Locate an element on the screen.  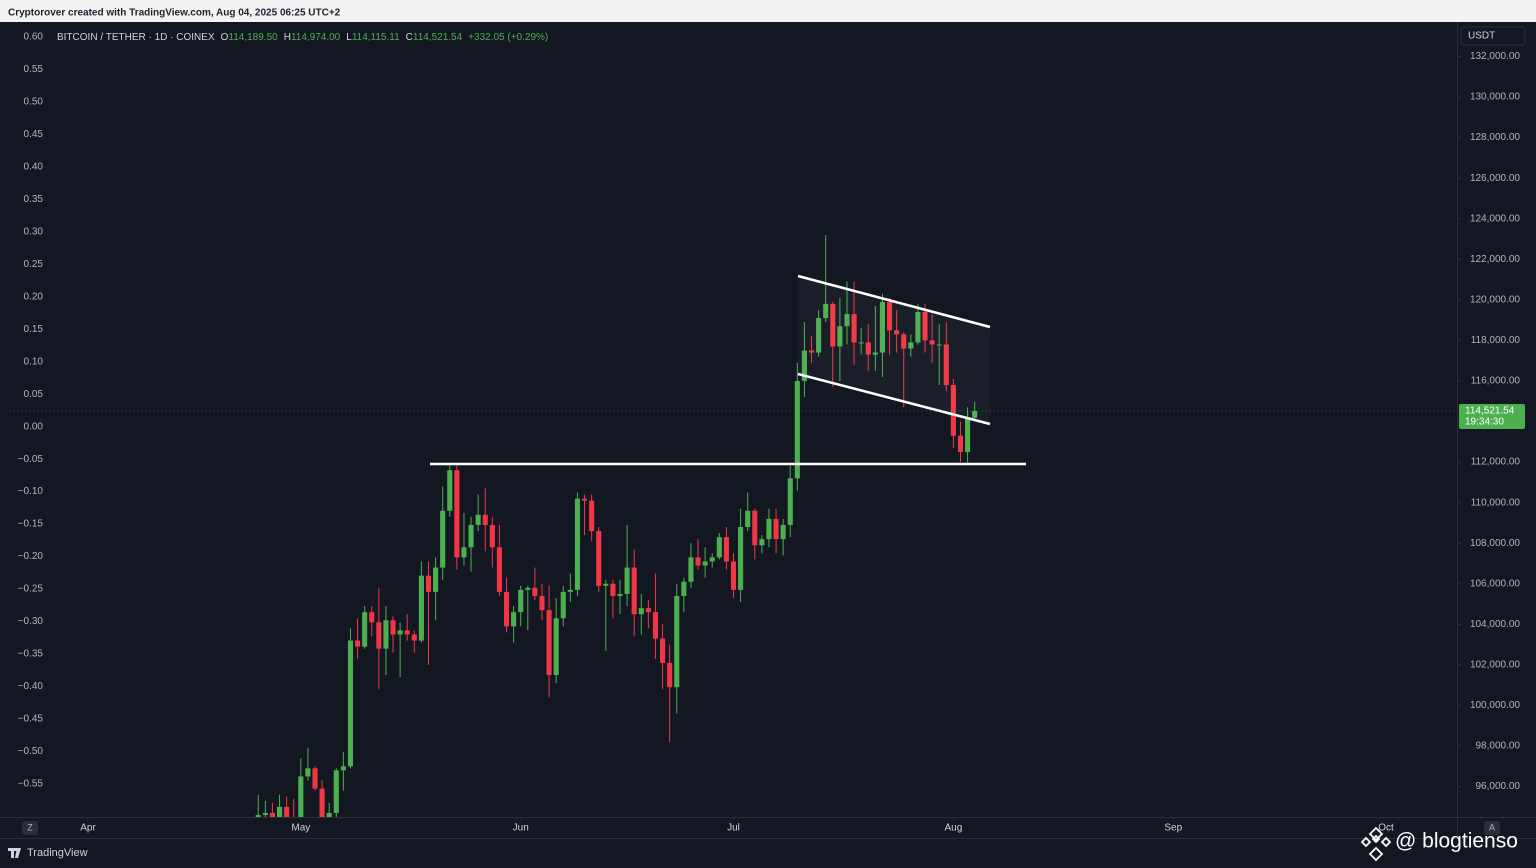
zoom-button-label: Z is located at coordinates (30, 827).